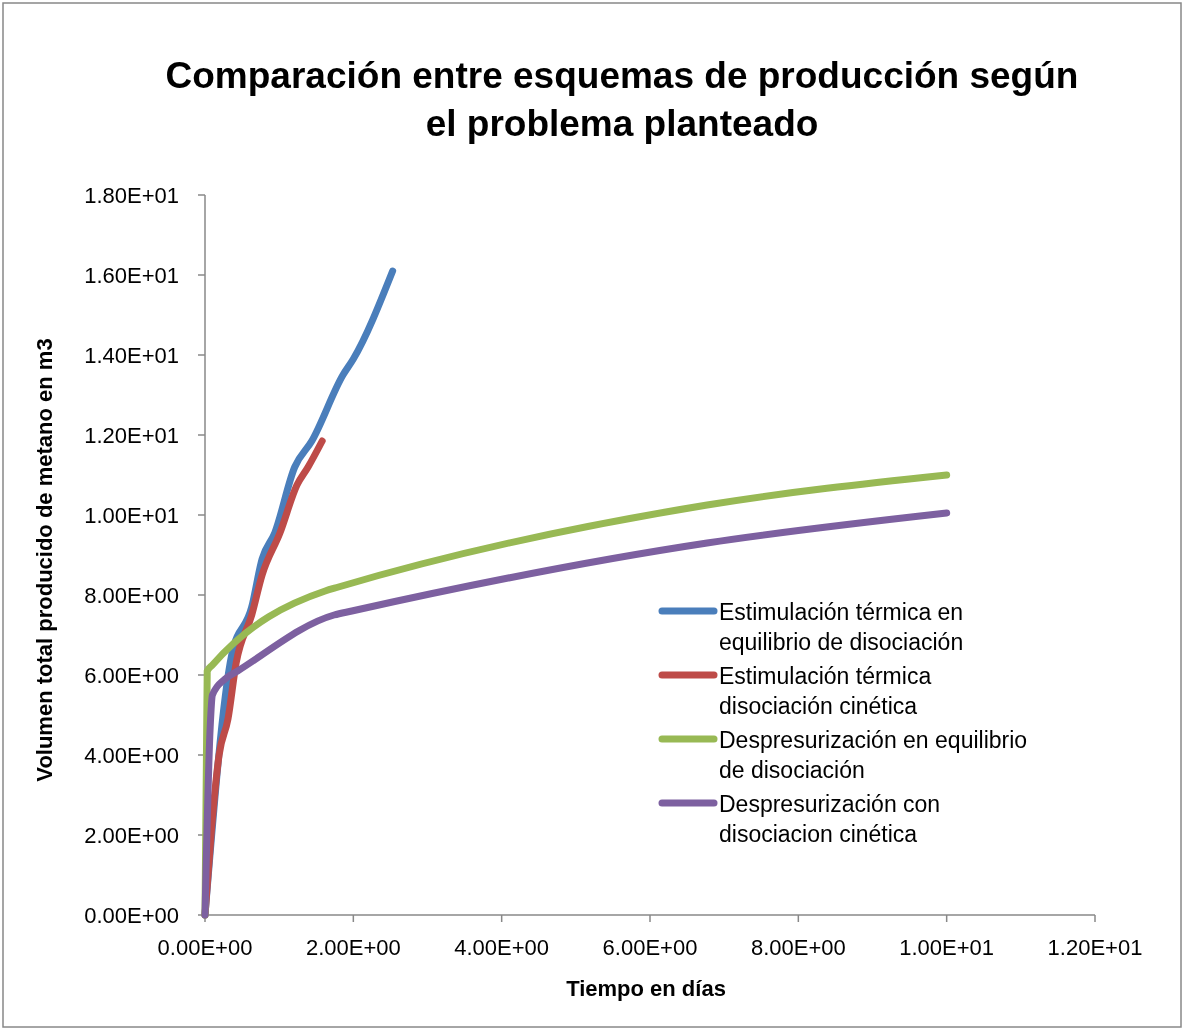 The width and height of the screenshot is (1184, 1030). What do you see at coordinates (131, 195) in the screenshot?
I see `y-tick-label: 1.80E+01` at bounding box center [131, 195].